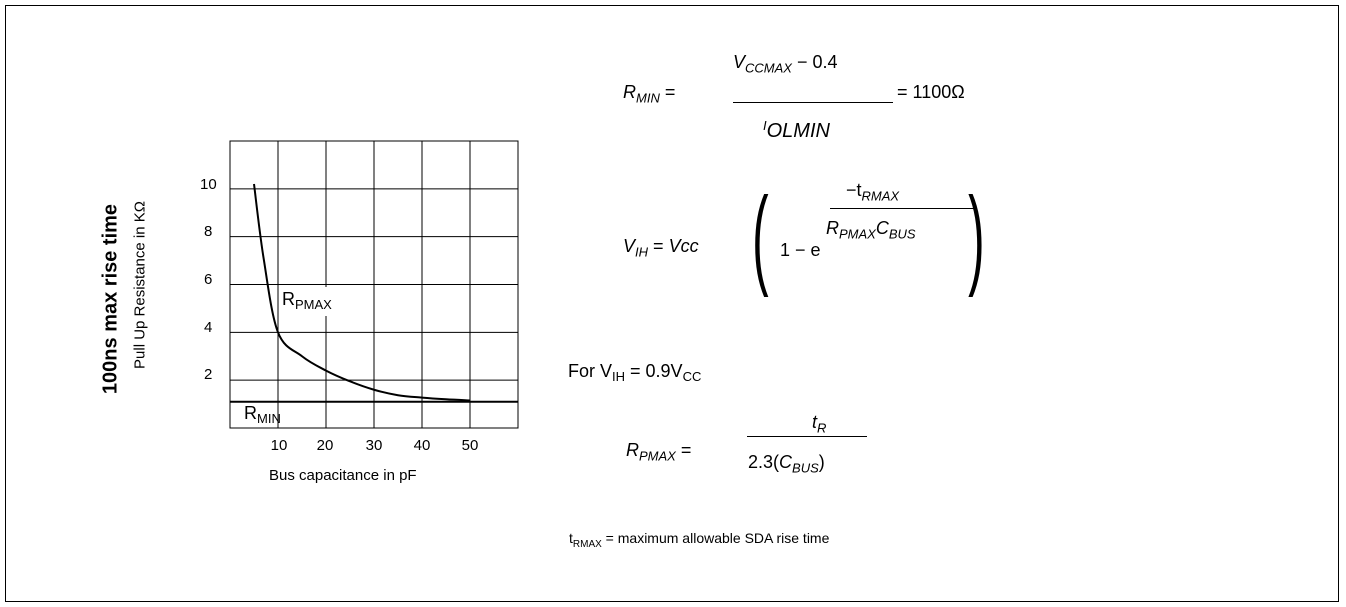 The width and height of the screenshot is (1346, 607). I want to click on left-paren: (, so click(760, 236).